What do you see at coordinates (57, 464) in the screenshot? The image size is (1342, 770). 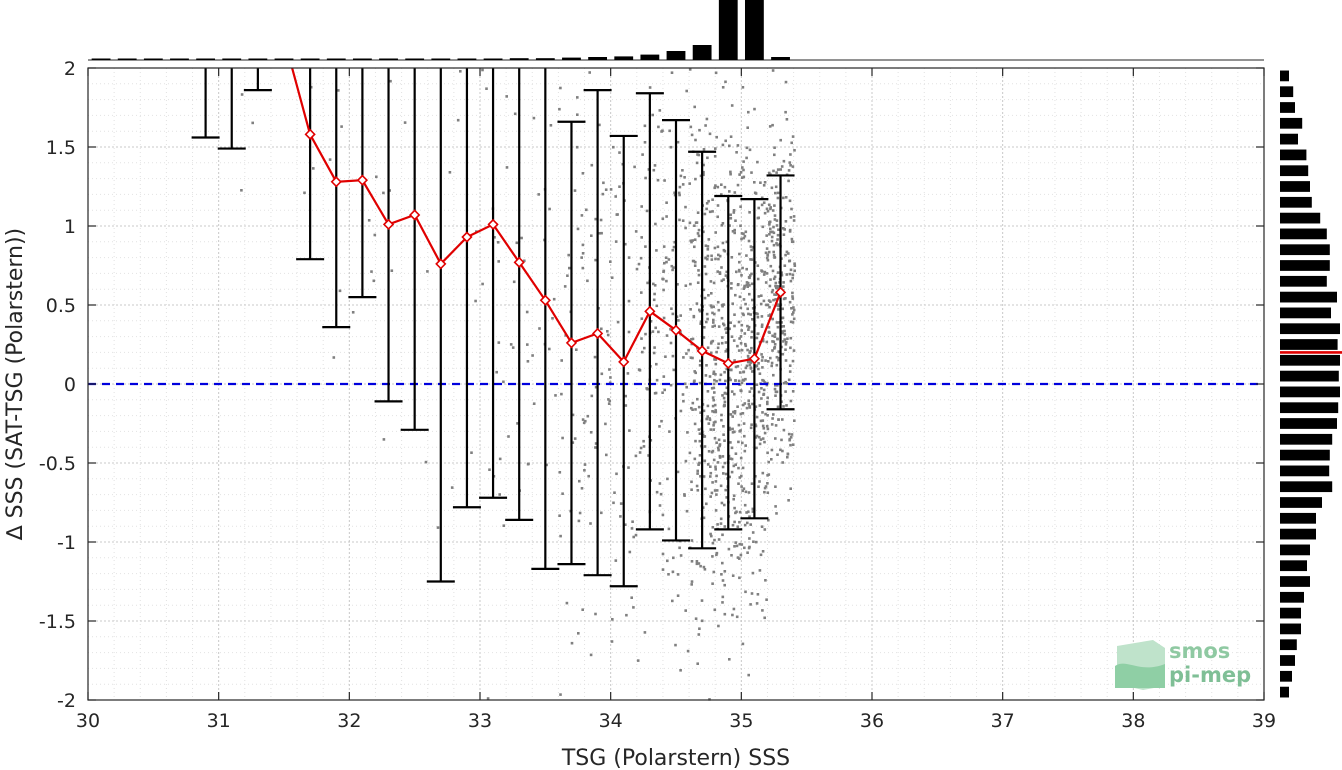 I see `y-tick-label: -0.5` at bounding box center [57, 464].